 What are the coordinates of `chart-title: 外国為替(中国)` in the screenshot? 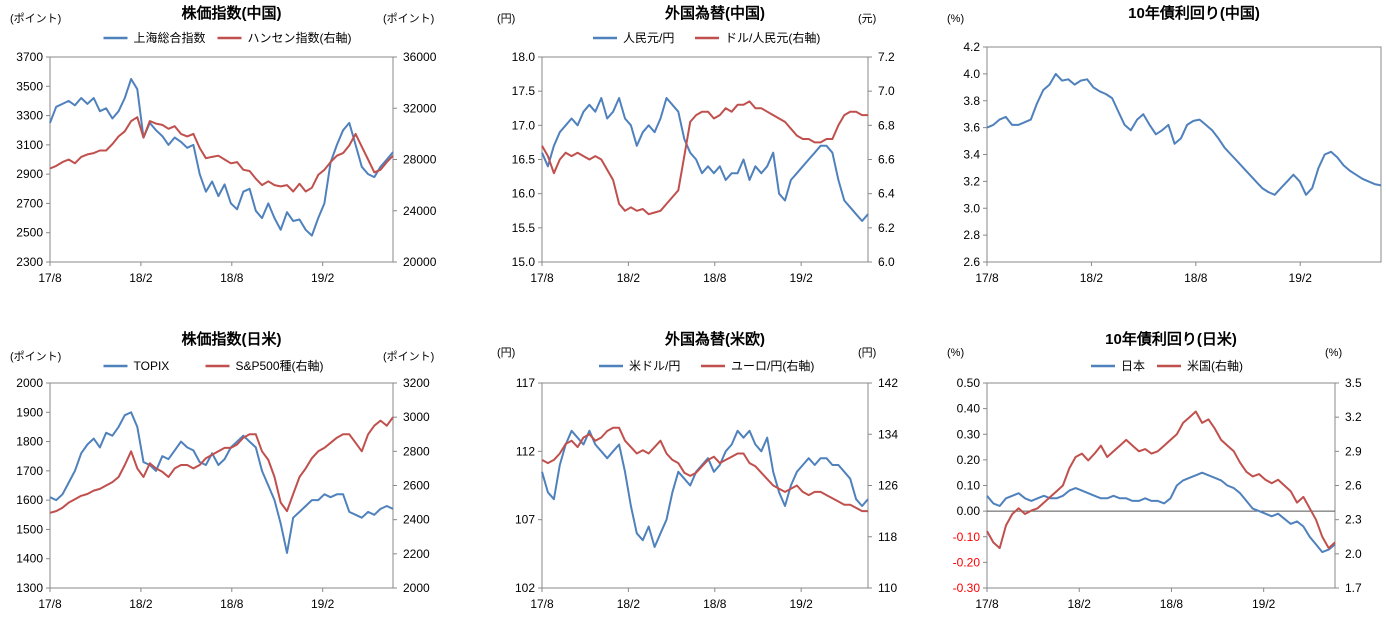 It's located at (714, 13).